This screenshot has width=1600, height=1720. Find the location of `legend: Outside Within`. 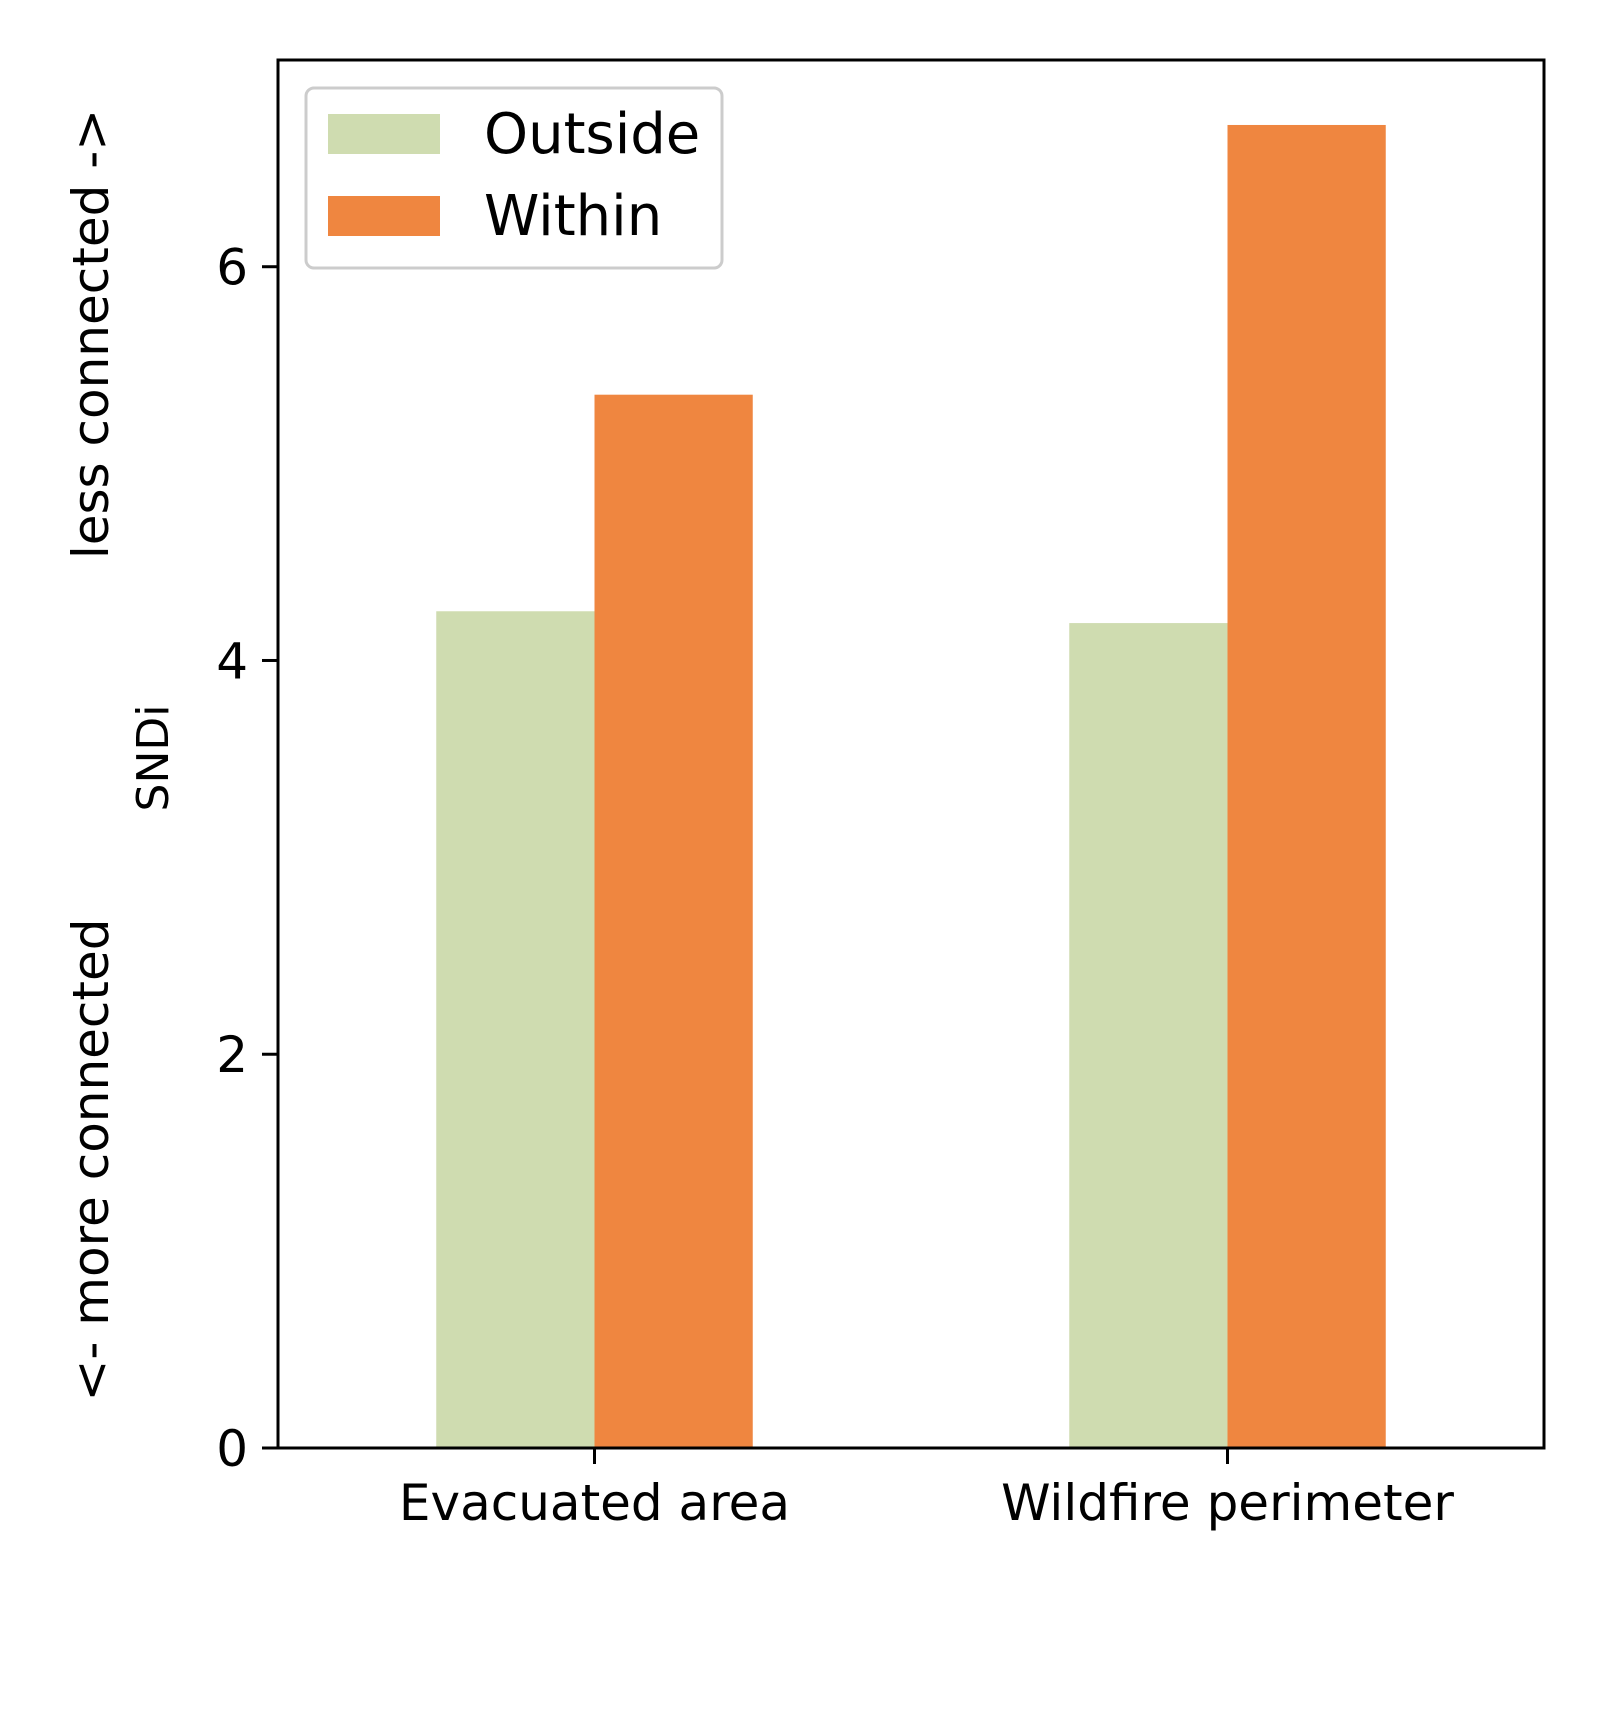

legend: Outside Within is located at coordinates (514, 178).